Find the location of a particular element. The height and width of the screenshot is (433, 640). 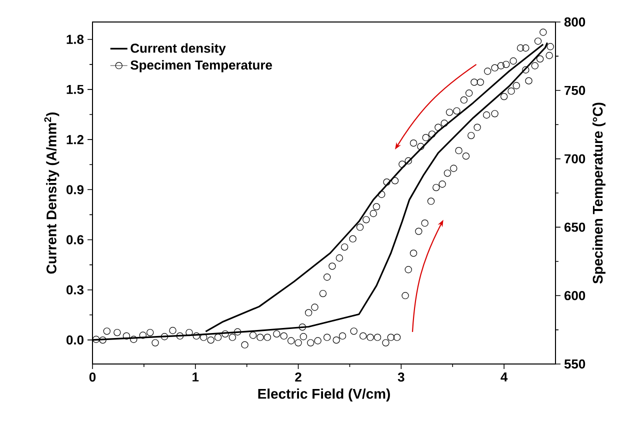

y-tick-label: 1.8 is located at coordinates (75, 39).